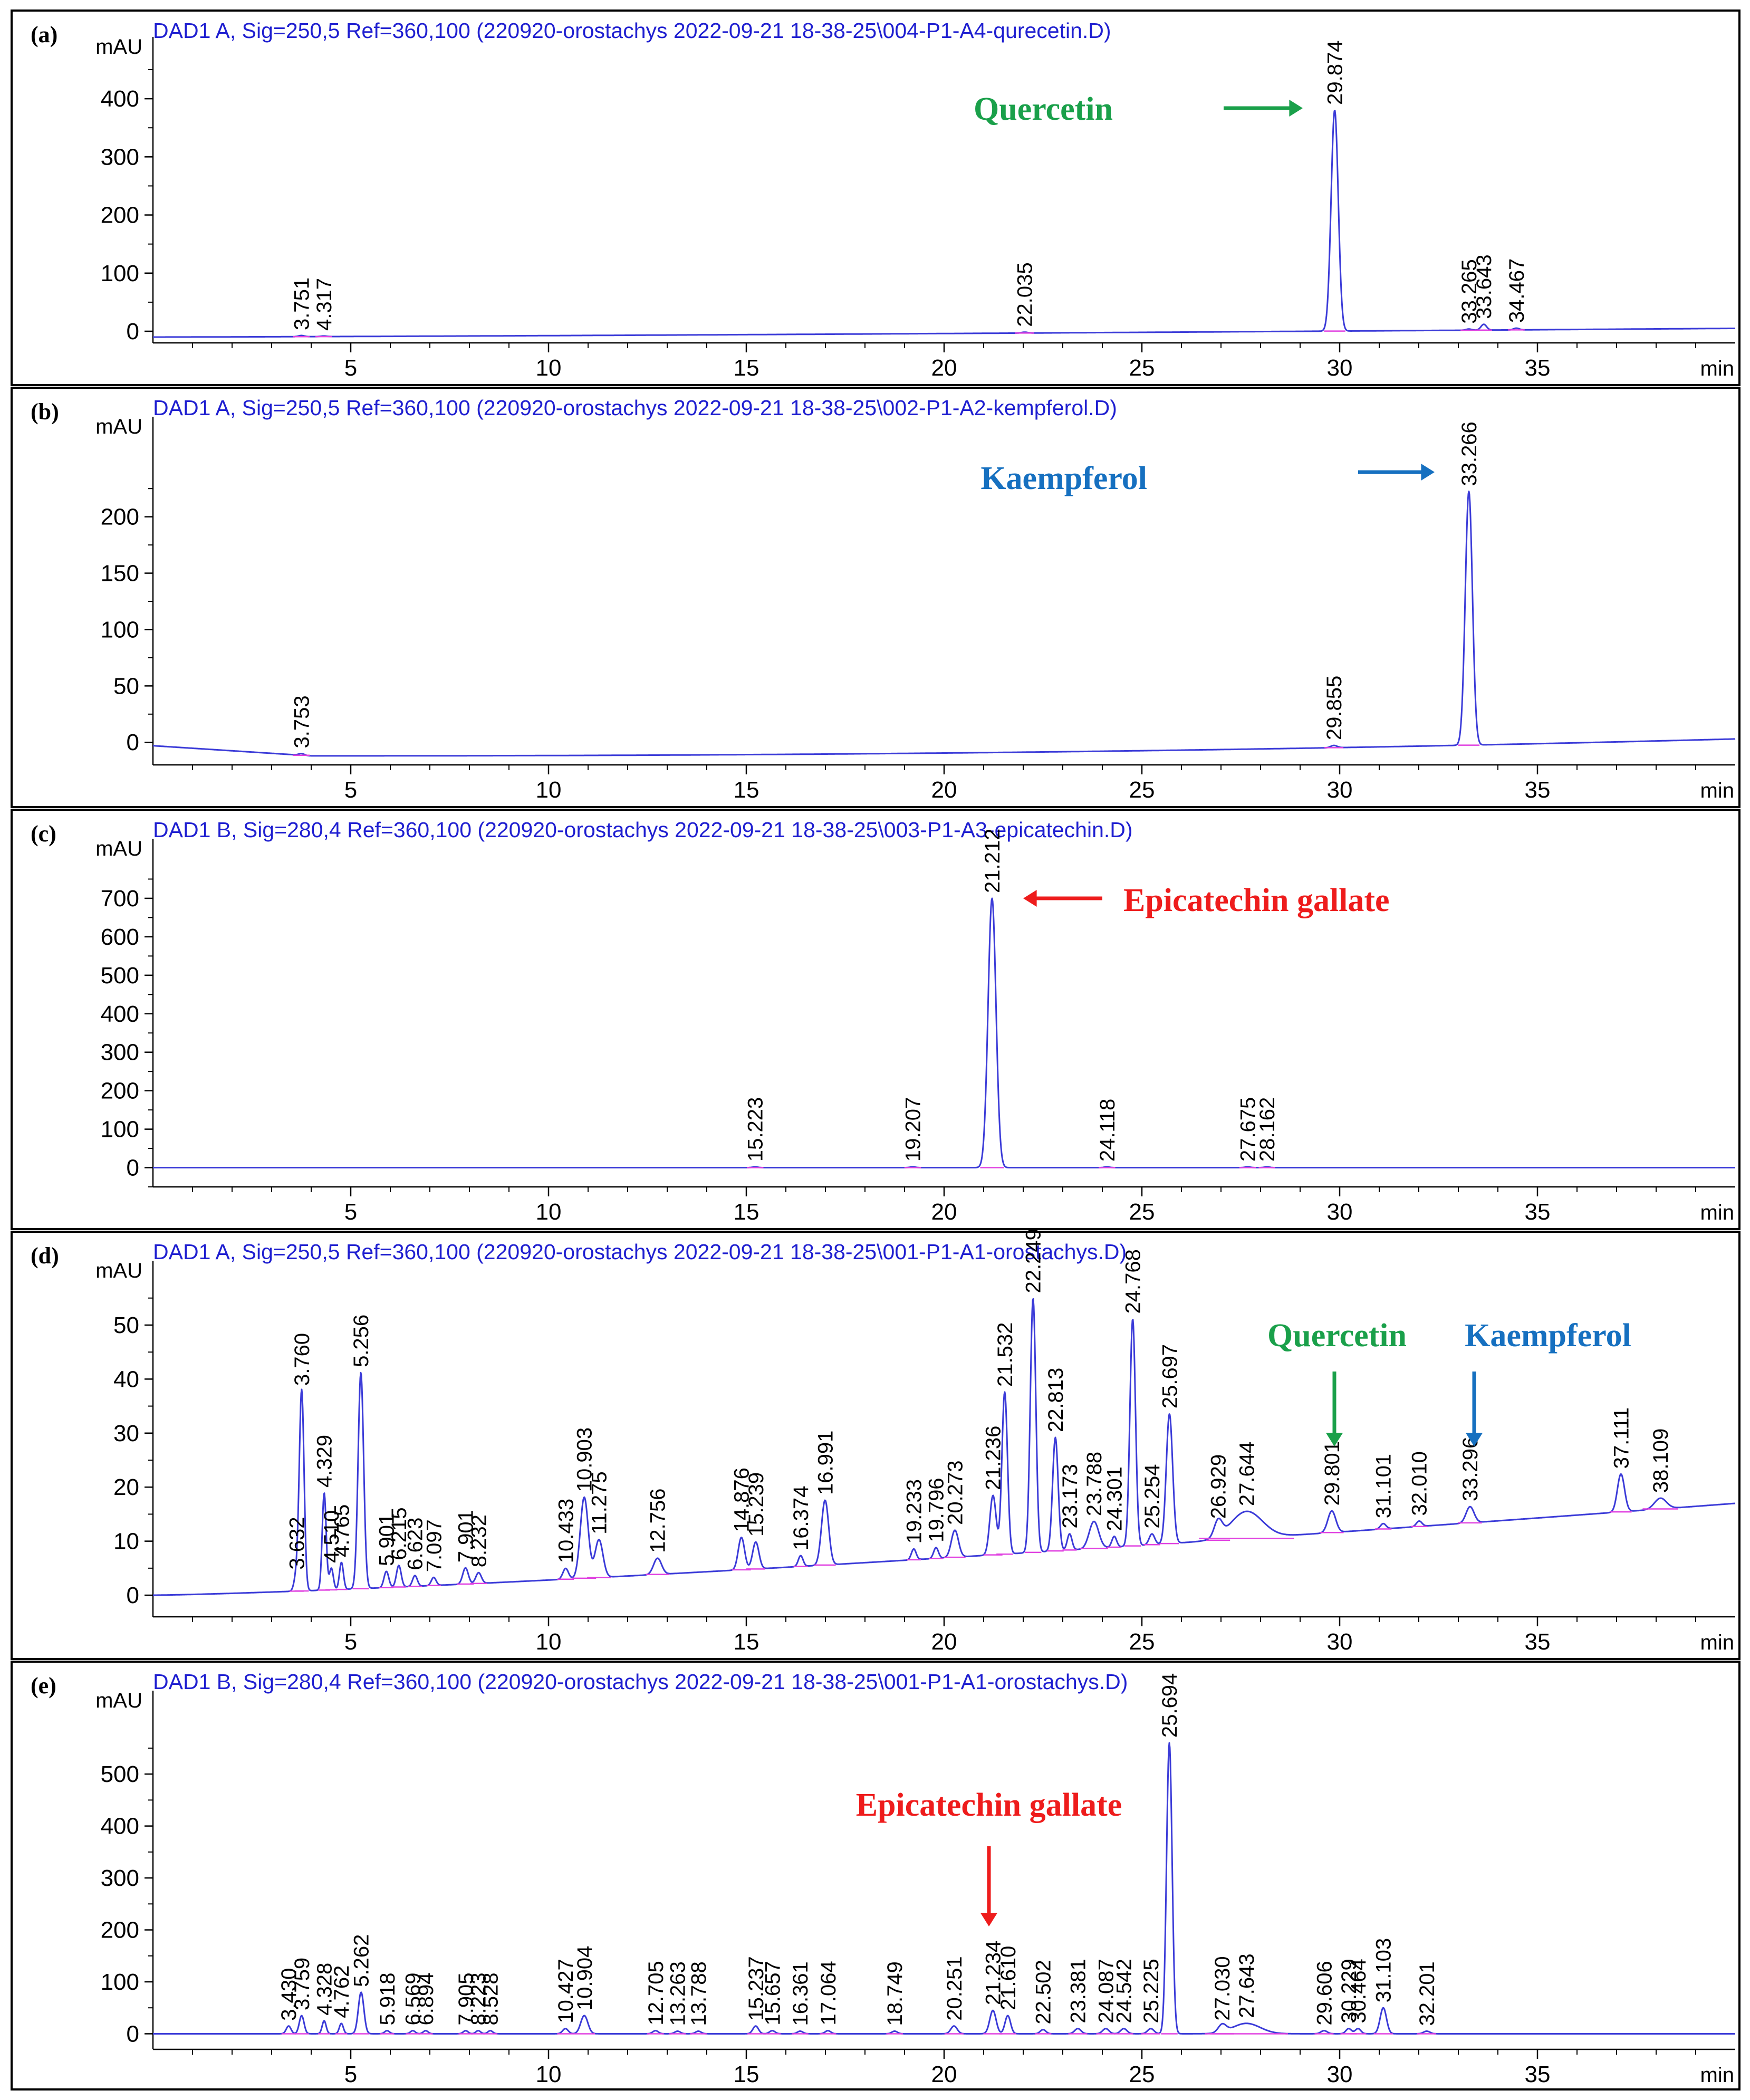 The image size is (1750, 2100). I want to click on x-tick-label: 25, so click(1142, 790).